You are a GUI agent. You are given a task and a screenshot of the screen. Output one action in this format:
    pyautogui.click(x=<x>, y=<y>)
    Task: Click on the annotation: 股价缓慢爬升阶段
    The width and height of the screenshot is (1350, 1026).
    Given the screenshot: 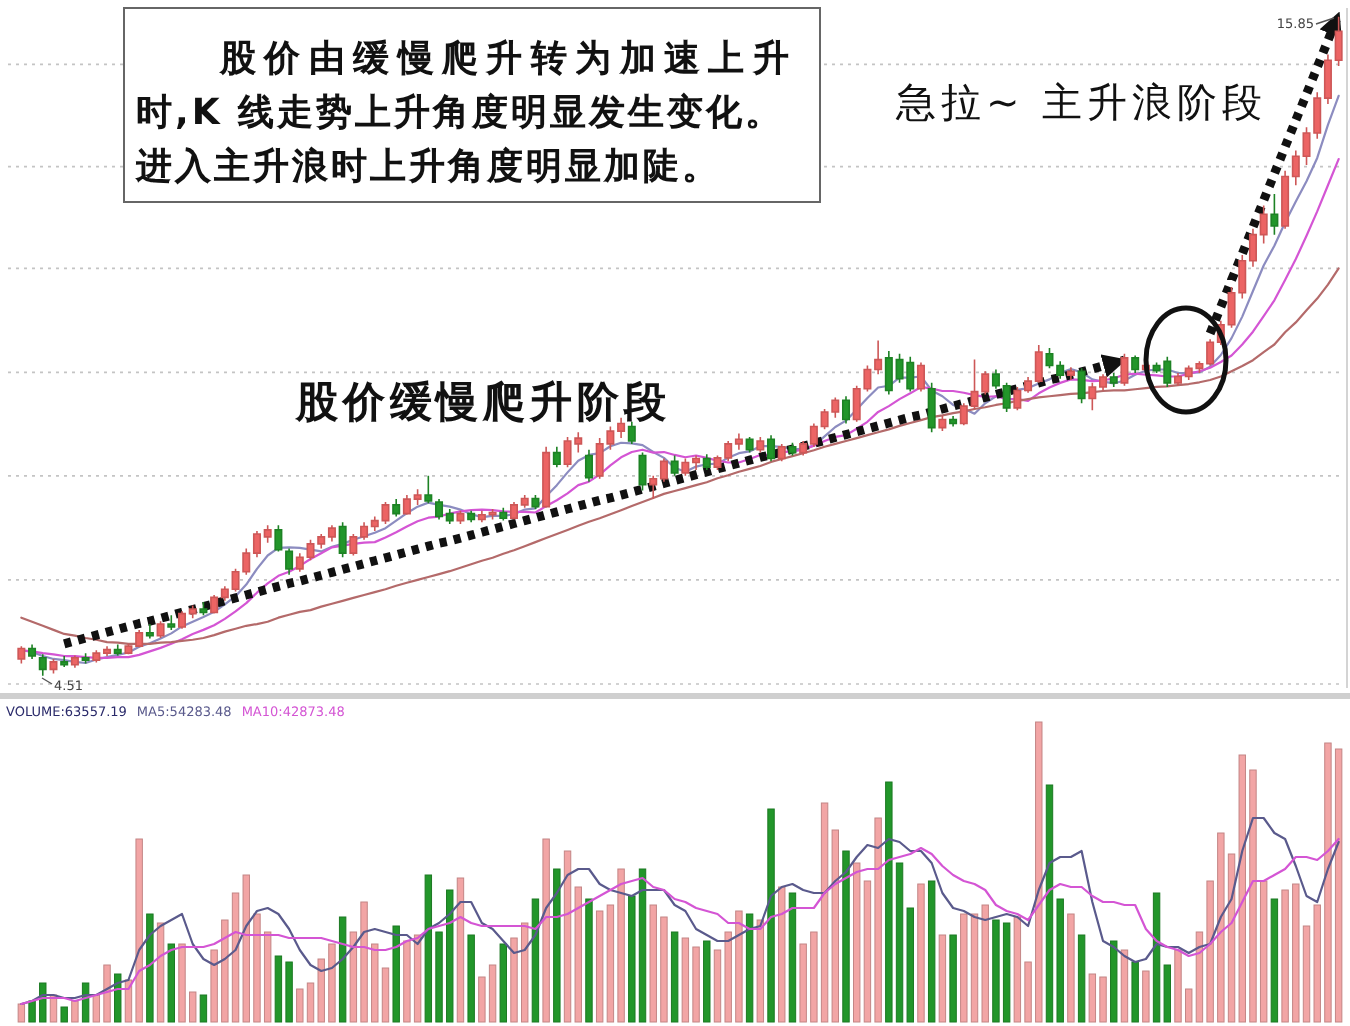 What is the action you would take?
    pyautogui.click(x=482, y=402)
    